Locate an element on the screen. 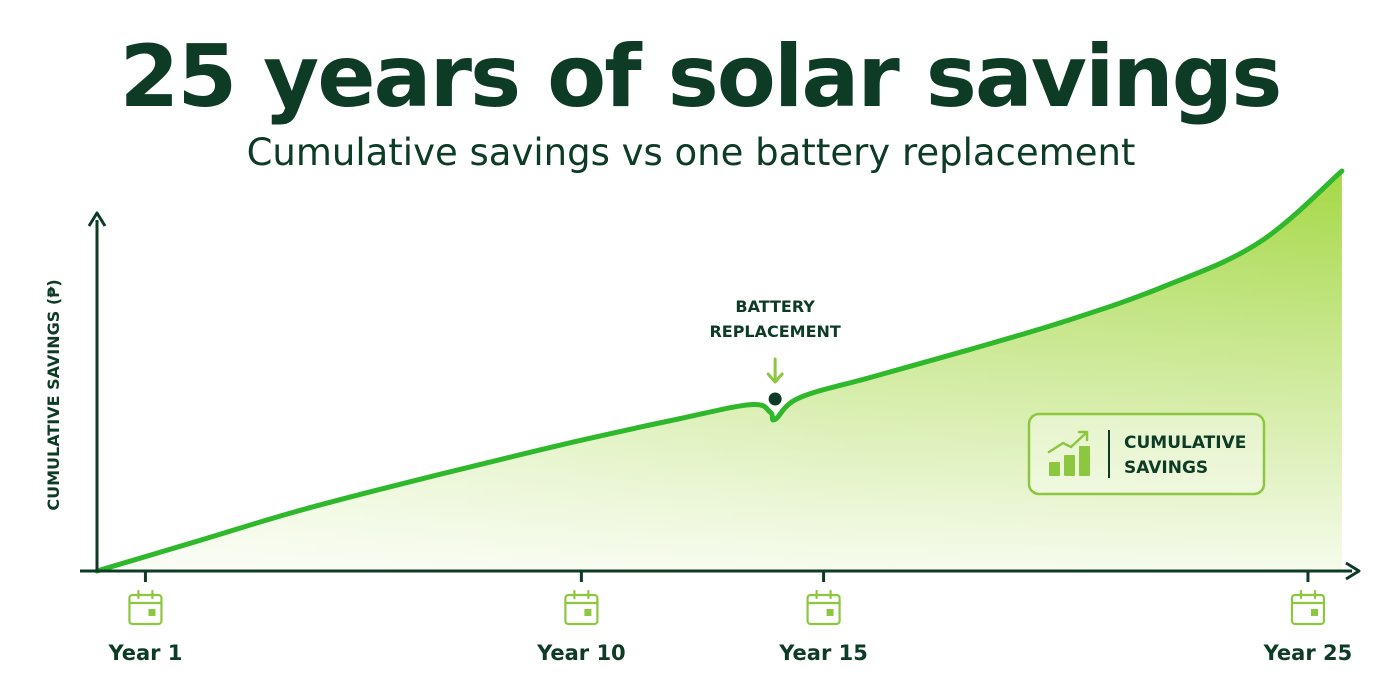 The image size is (1400, 700). x-tick-label: Year 1 is located at coordinates (144, 653).